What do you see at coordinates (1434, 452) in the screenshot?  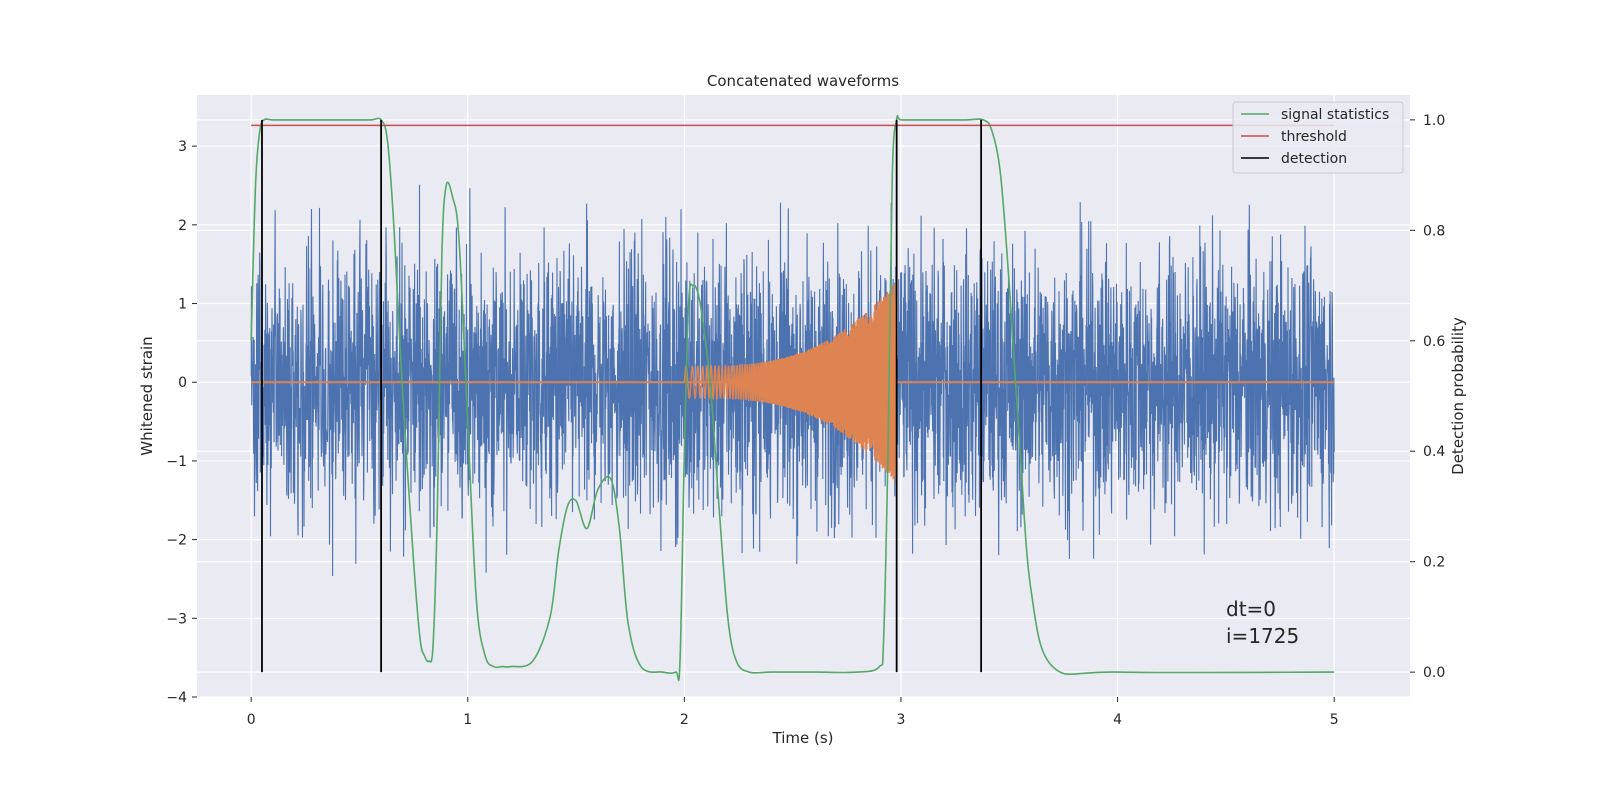 I see `y2-tick-label: 0.4` at bounding box center [1434, 452].